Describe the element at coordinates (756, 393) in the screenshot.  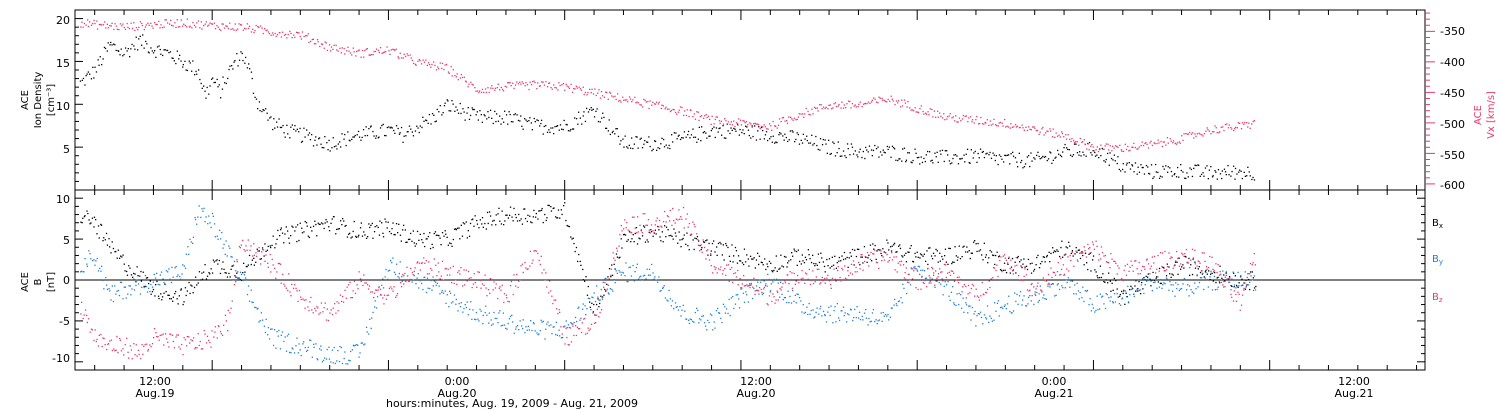
I see `xtick-date: Aug.20` at that location.